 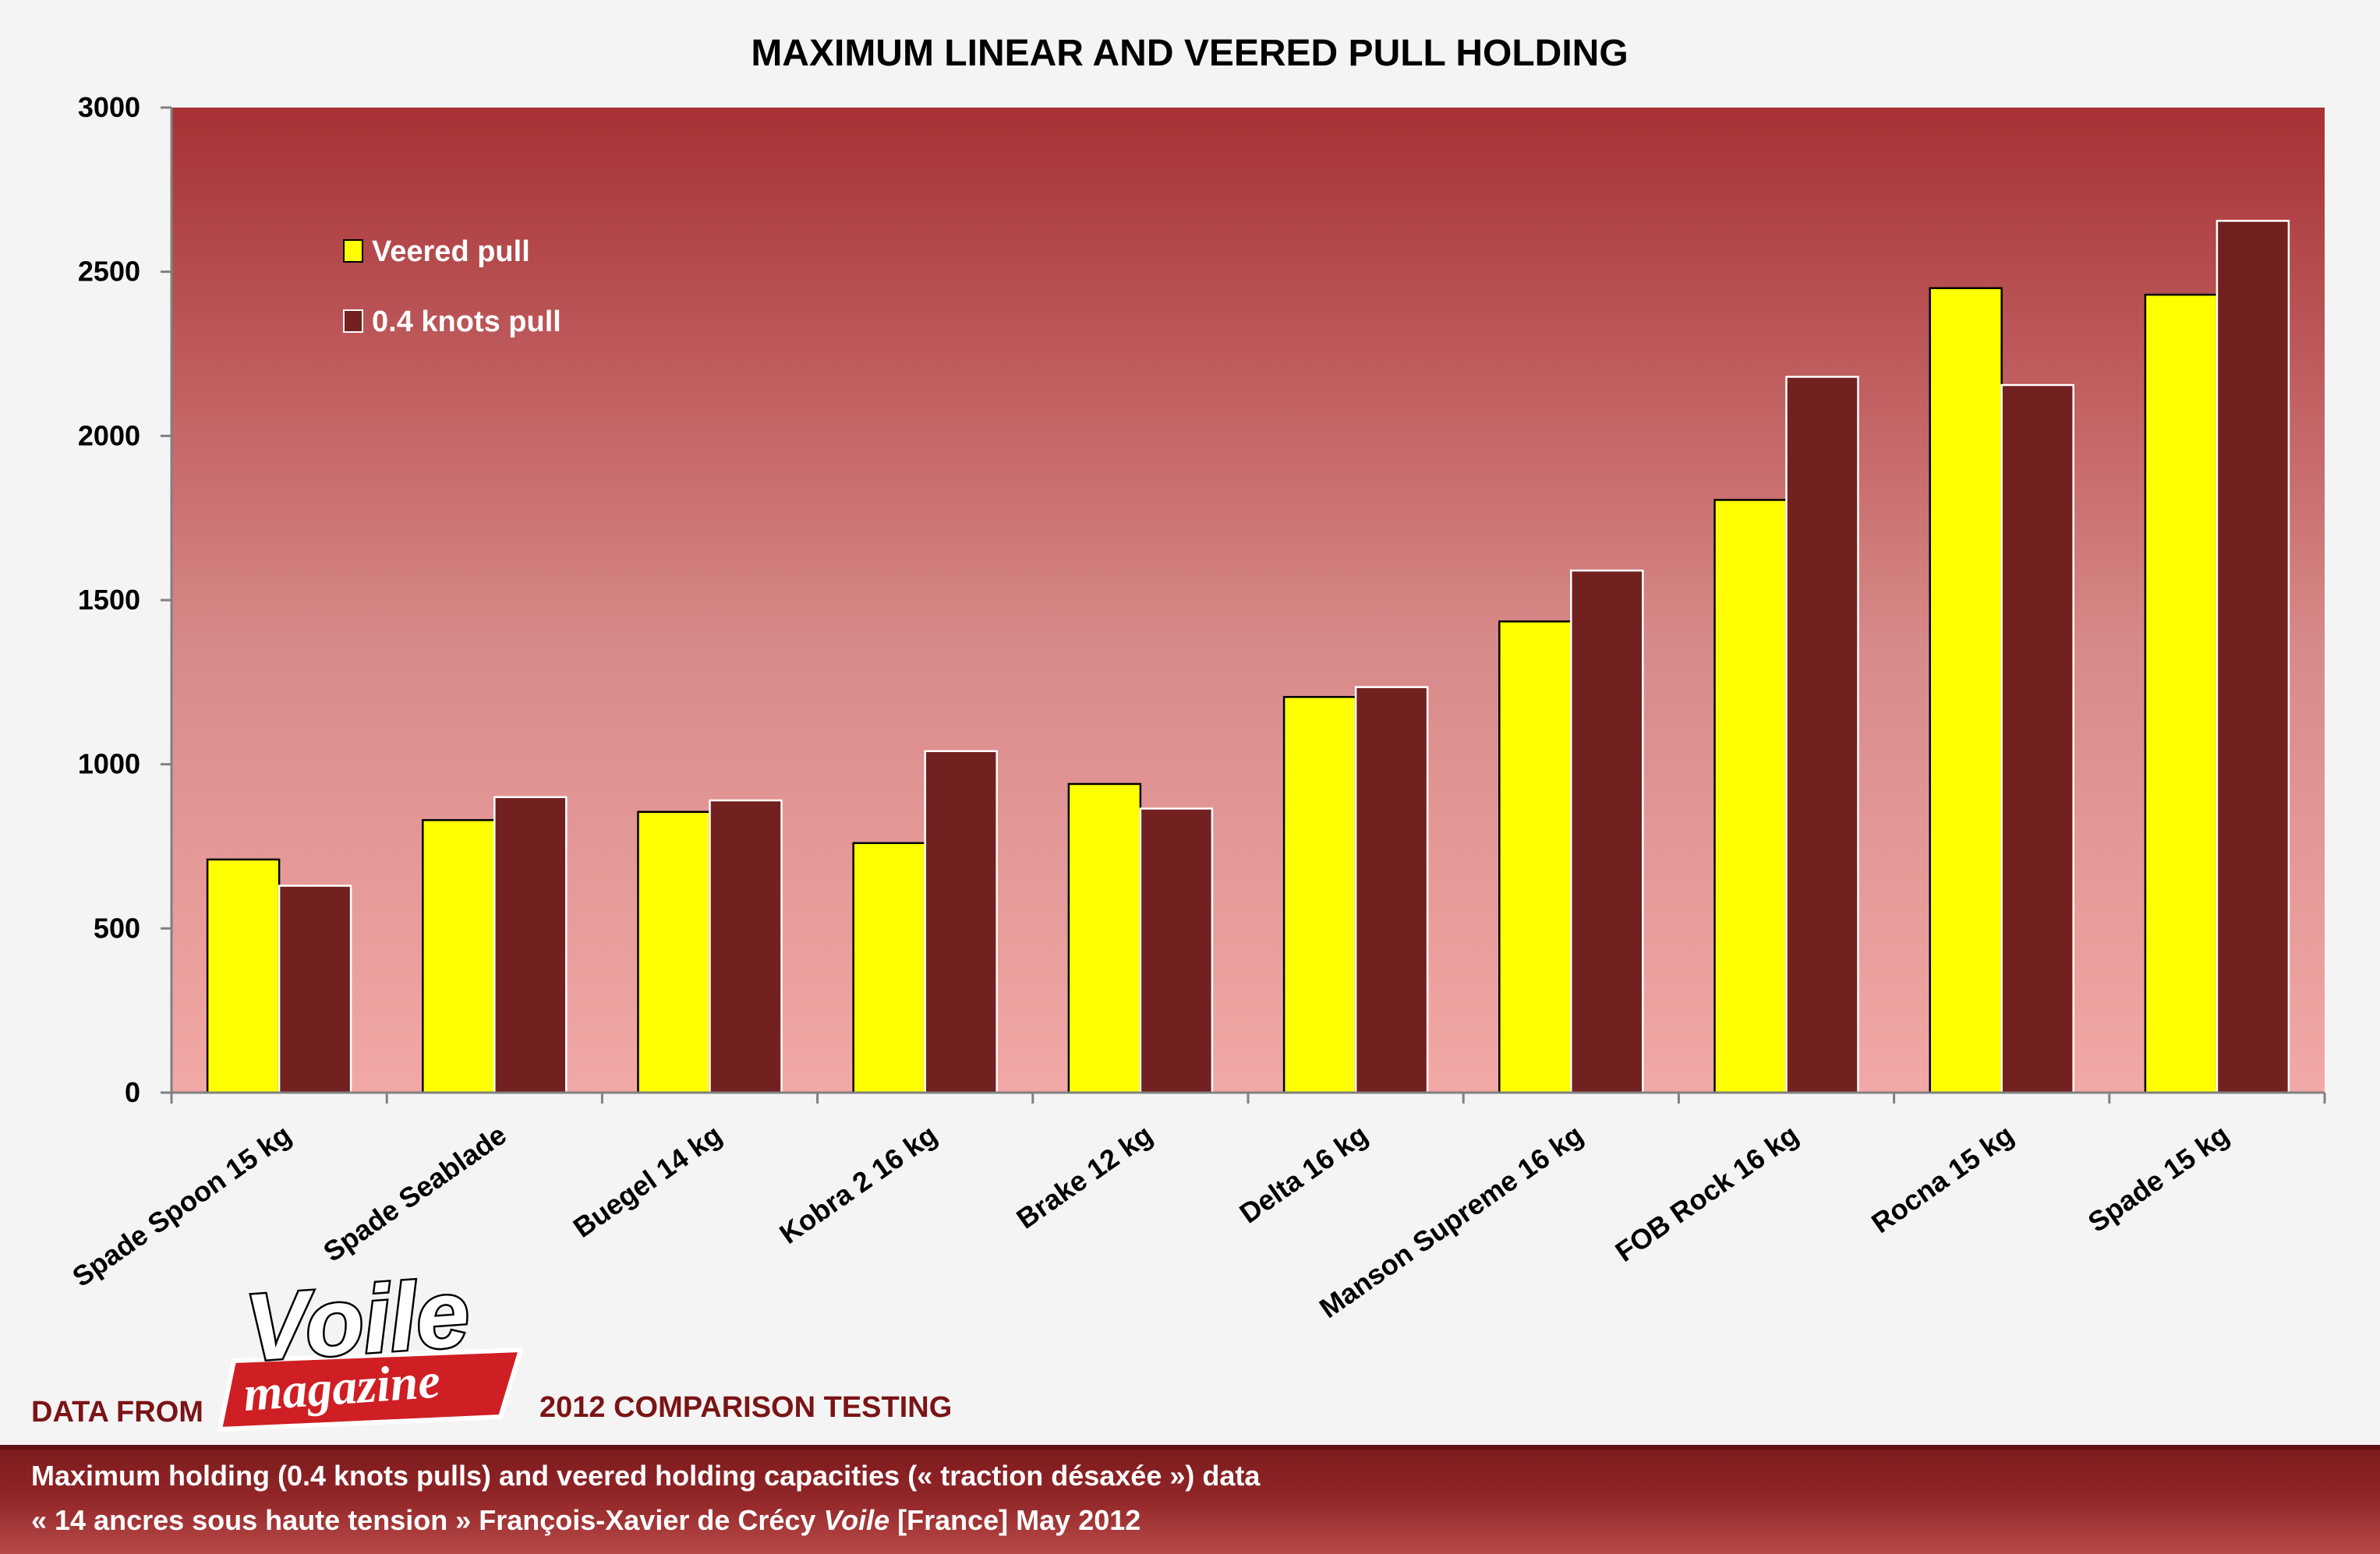 What do you see at coordinates (357, 1320) in the screenshot?
I see `logo-word-voile: Voile` at bounding box center [357, 1320].